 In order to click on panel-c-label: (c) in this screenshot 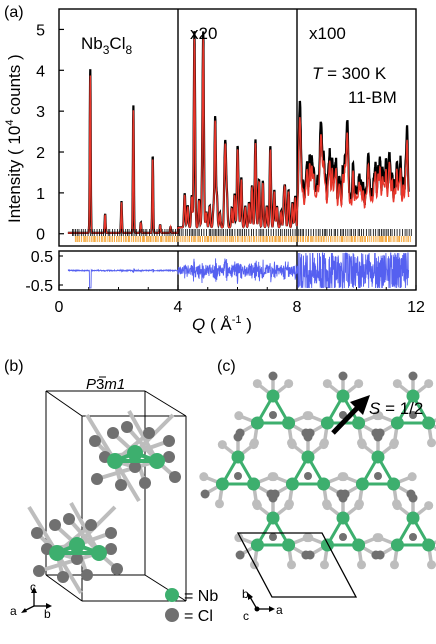, I will do `click(226, 366)`.